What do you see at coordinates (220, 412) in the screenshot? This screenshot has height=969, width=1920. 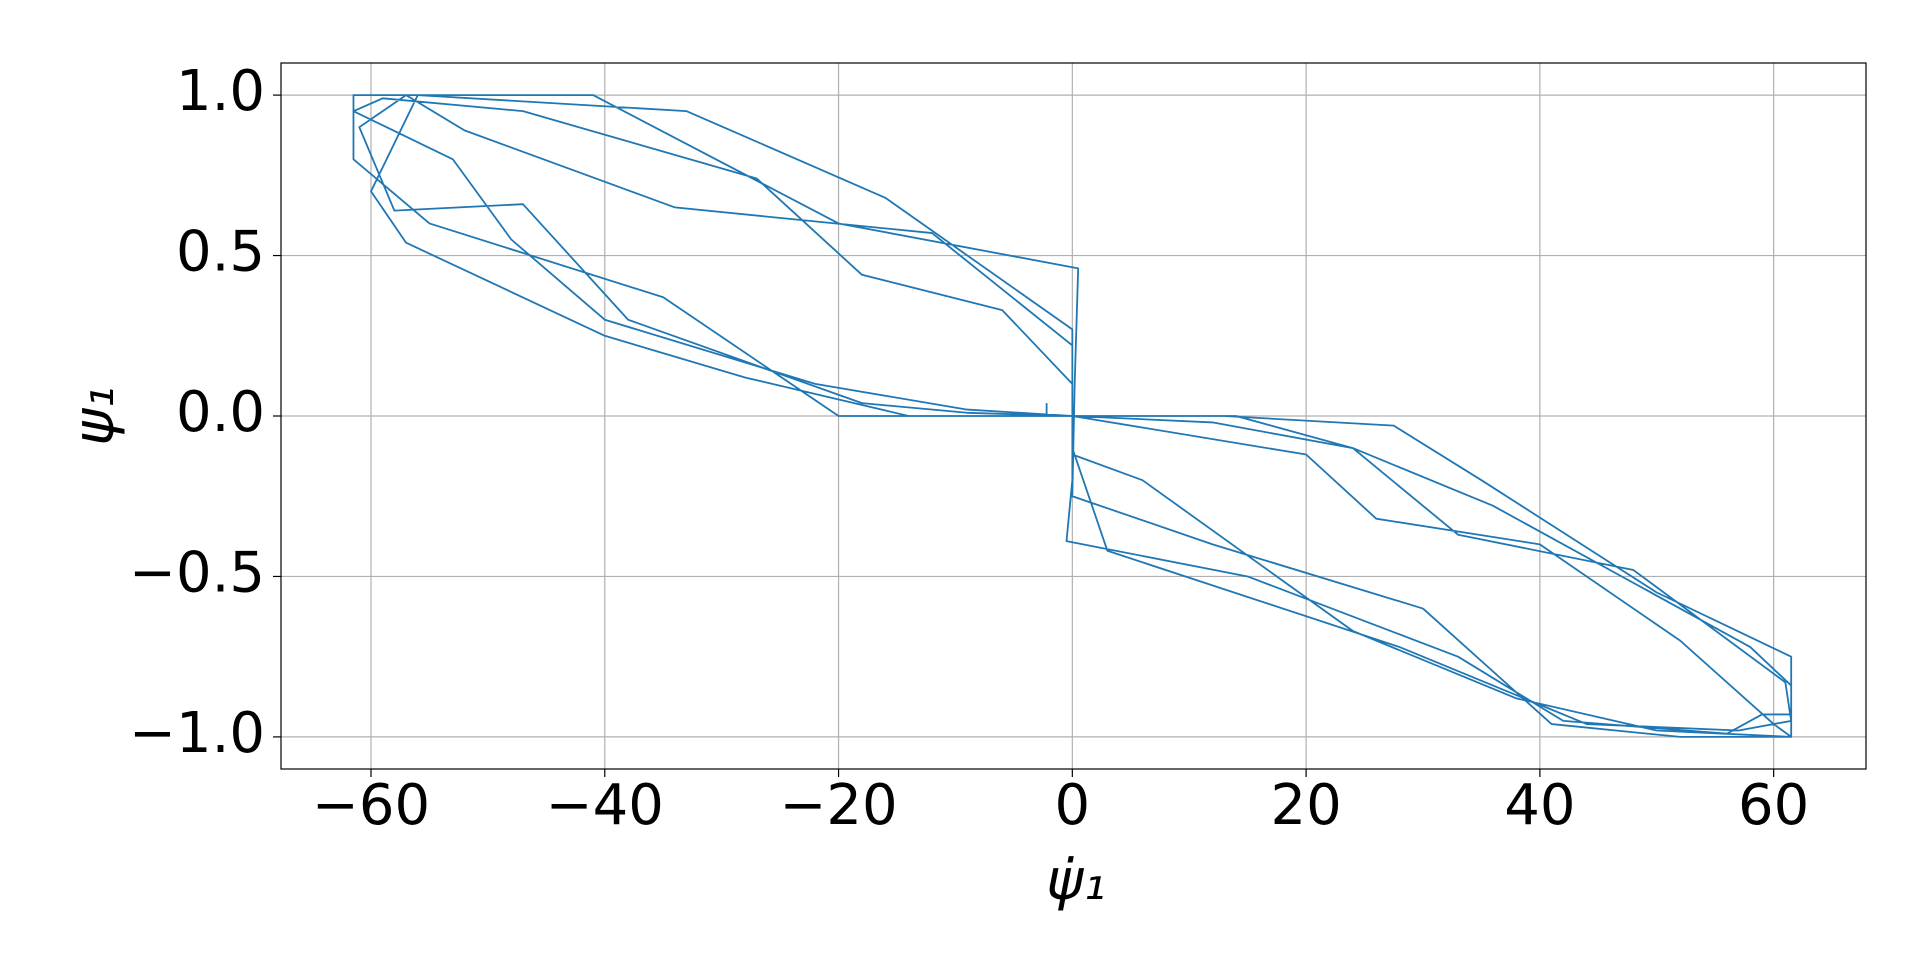 I see `y-tick-label: 0.0` at bounding box center [220, 412].